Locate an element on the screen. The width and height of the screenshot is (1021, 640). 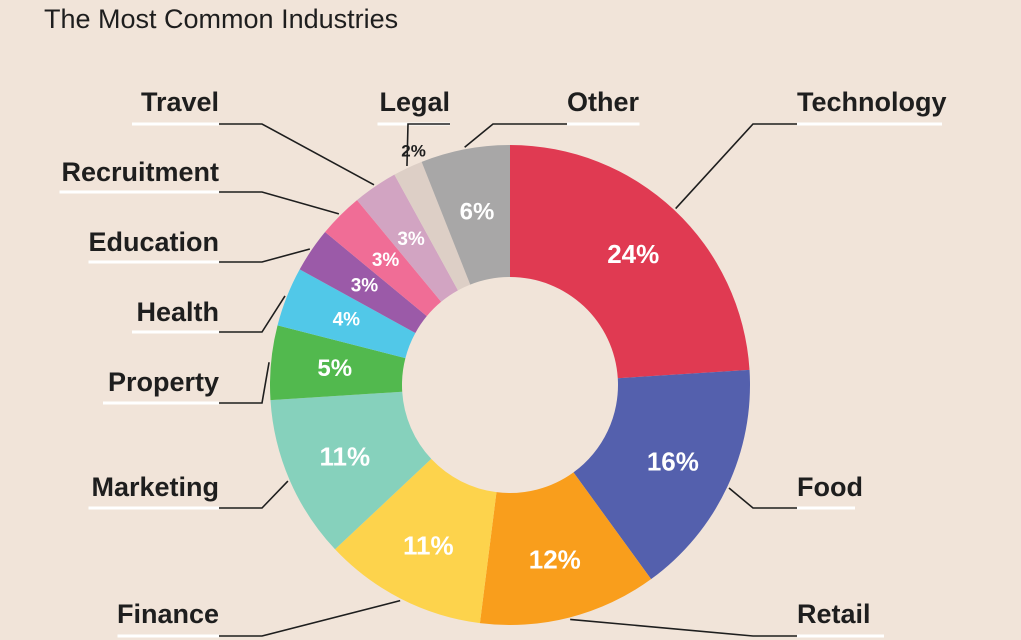
slice-retail is located at coordinates (565, 548).